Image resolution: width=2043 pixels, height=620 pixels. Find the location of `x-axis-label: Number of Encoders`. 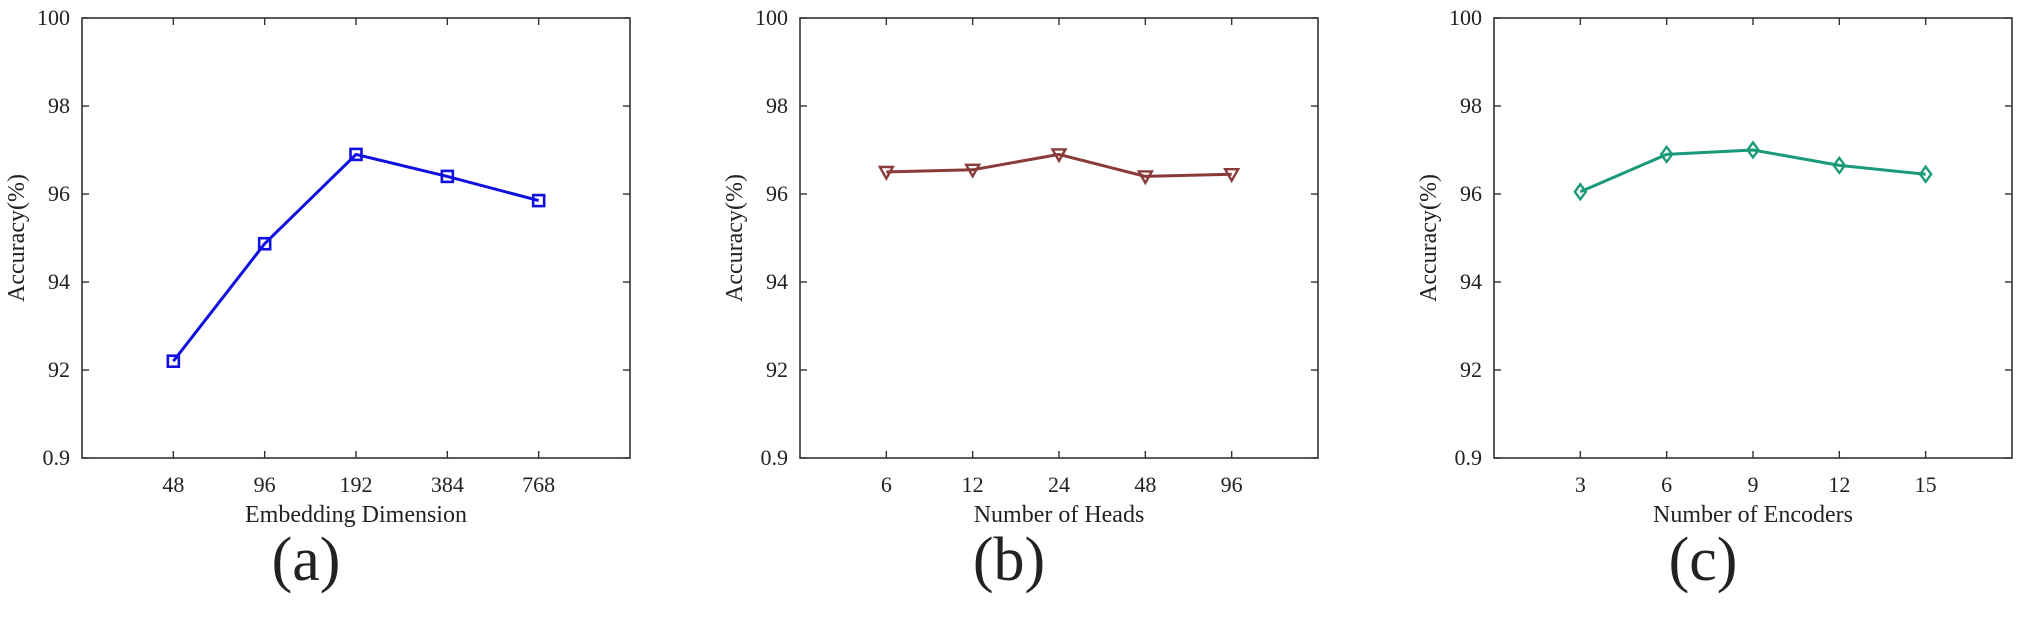

x-axis-label: Number of Encoders is located at coordinates (1753, 515).